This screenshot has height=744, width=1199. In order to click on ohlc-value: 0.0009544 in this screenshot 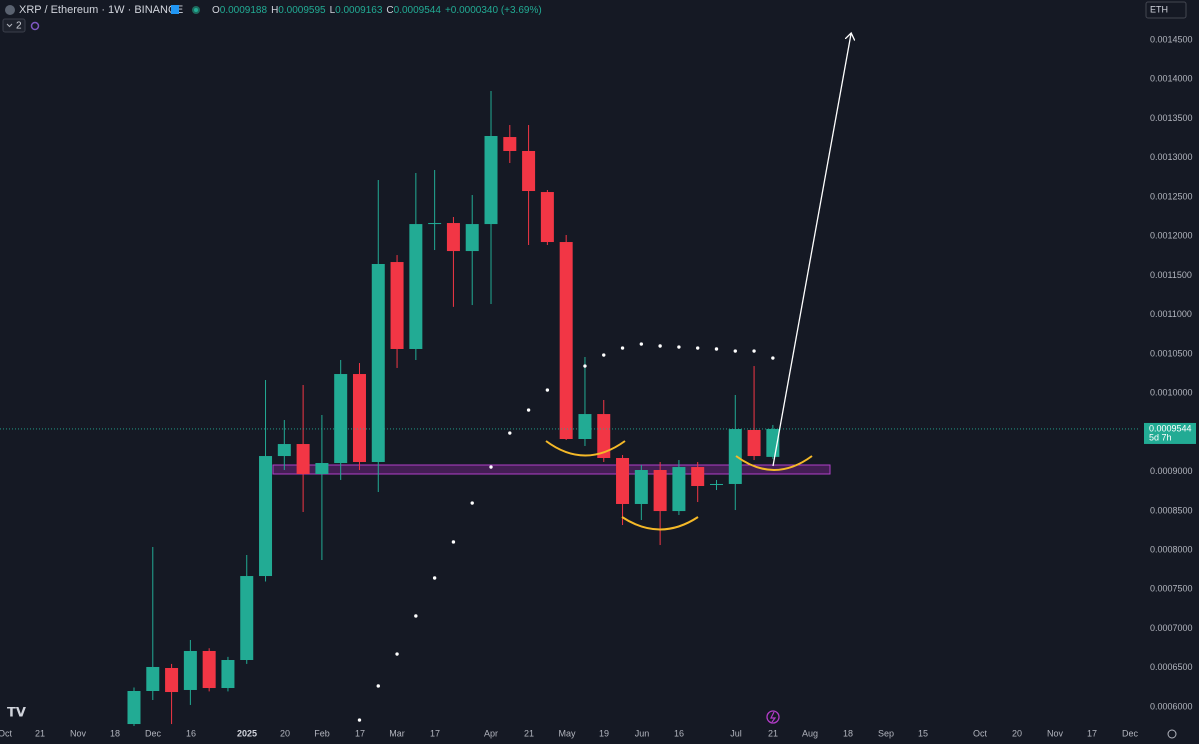, I will do `click(418, 10)`.